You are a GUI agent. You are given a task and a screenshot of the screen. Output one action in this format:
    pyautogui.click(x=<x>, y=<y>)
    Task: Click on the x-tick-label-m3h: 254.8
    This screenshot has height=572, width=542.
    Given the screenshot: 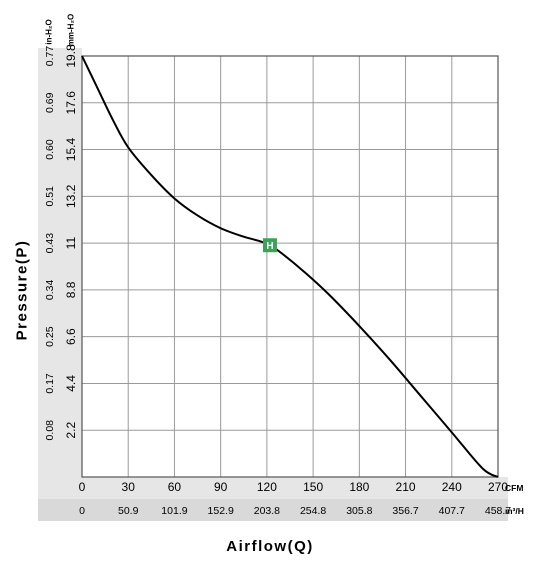 What is the action you would take?
    pyautogui.click(x=313, y=511)
    